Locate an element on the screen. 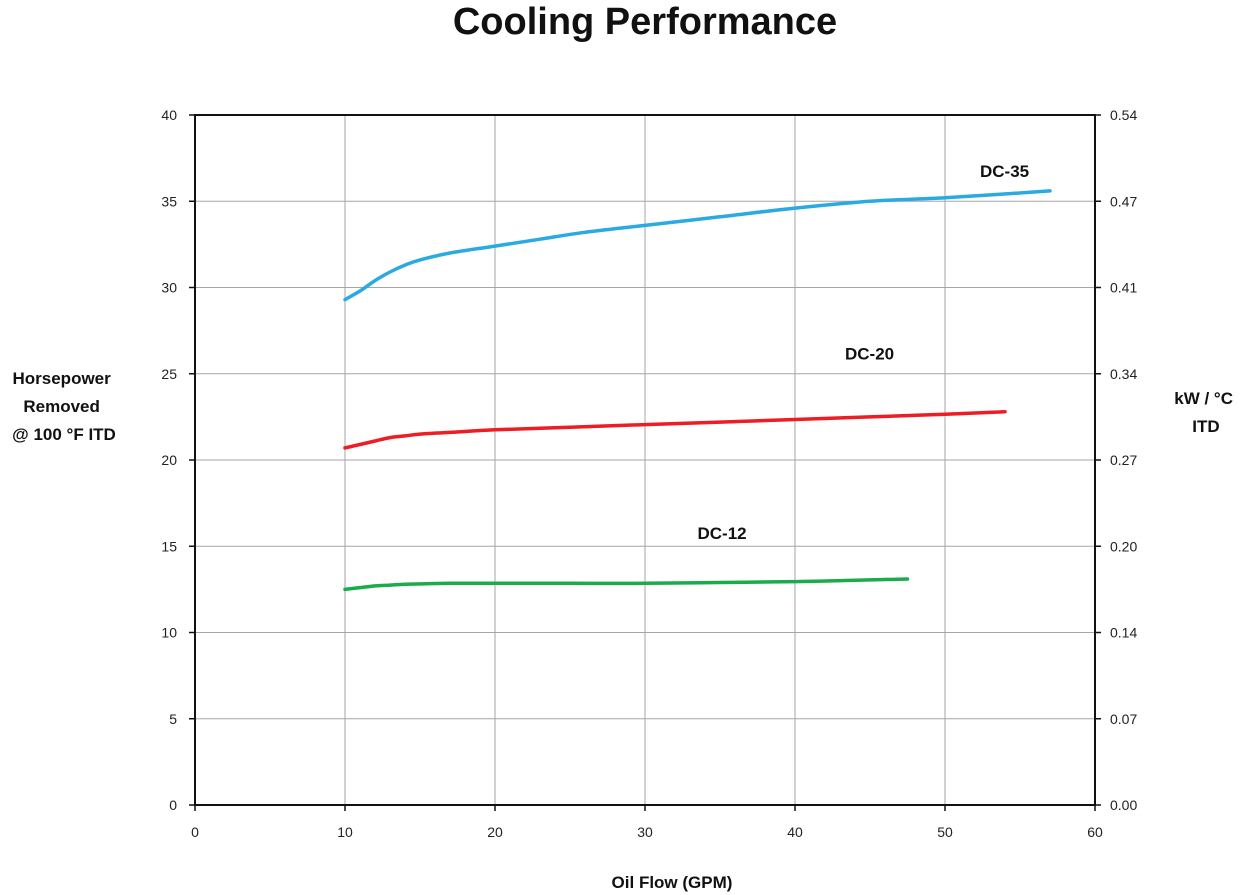  y2-axis-label: kW / °C ITD is located at coordinates (1205, 412).